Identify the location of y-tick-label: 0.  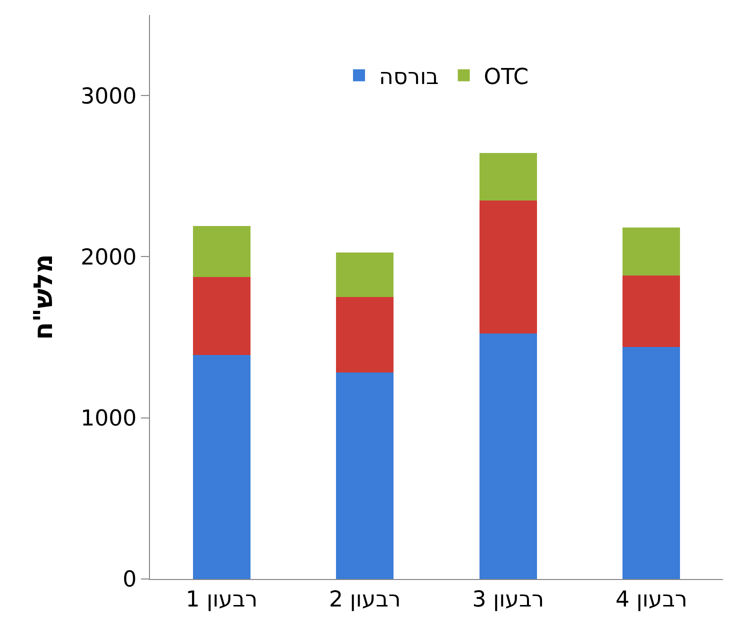
(129, 580).